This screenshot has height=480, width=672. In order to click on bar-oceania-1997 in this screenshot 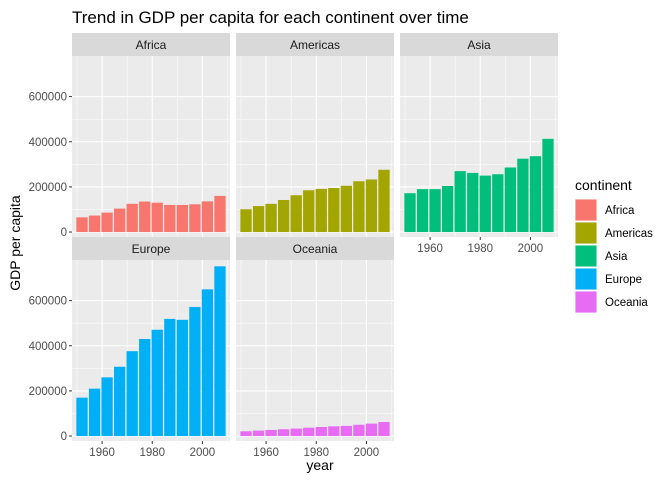, I will do `click(359, 430)`.